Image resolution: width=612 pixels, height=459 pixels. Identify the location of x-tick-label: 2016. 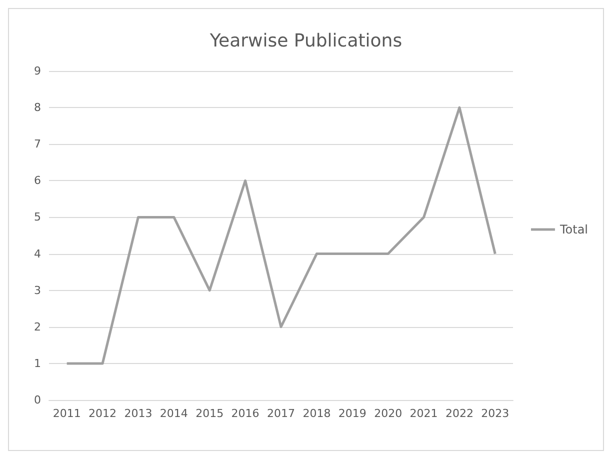
(245, 413).